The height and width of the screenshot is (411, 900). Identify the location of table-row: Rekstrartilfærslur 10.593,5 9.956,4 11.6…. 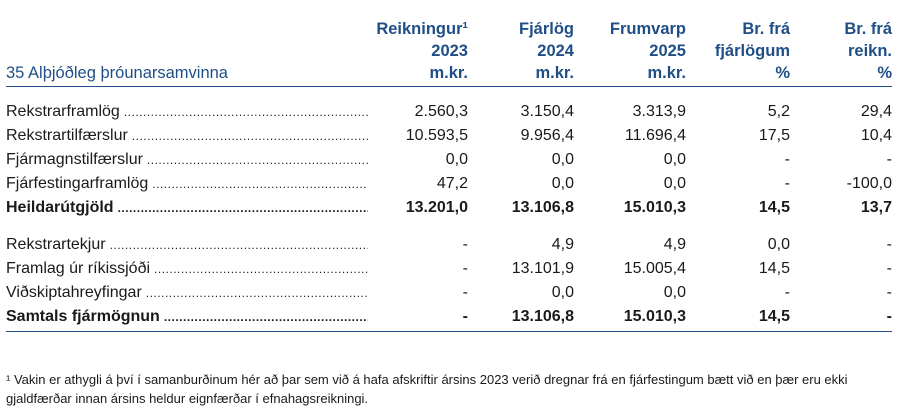
(449, 136).